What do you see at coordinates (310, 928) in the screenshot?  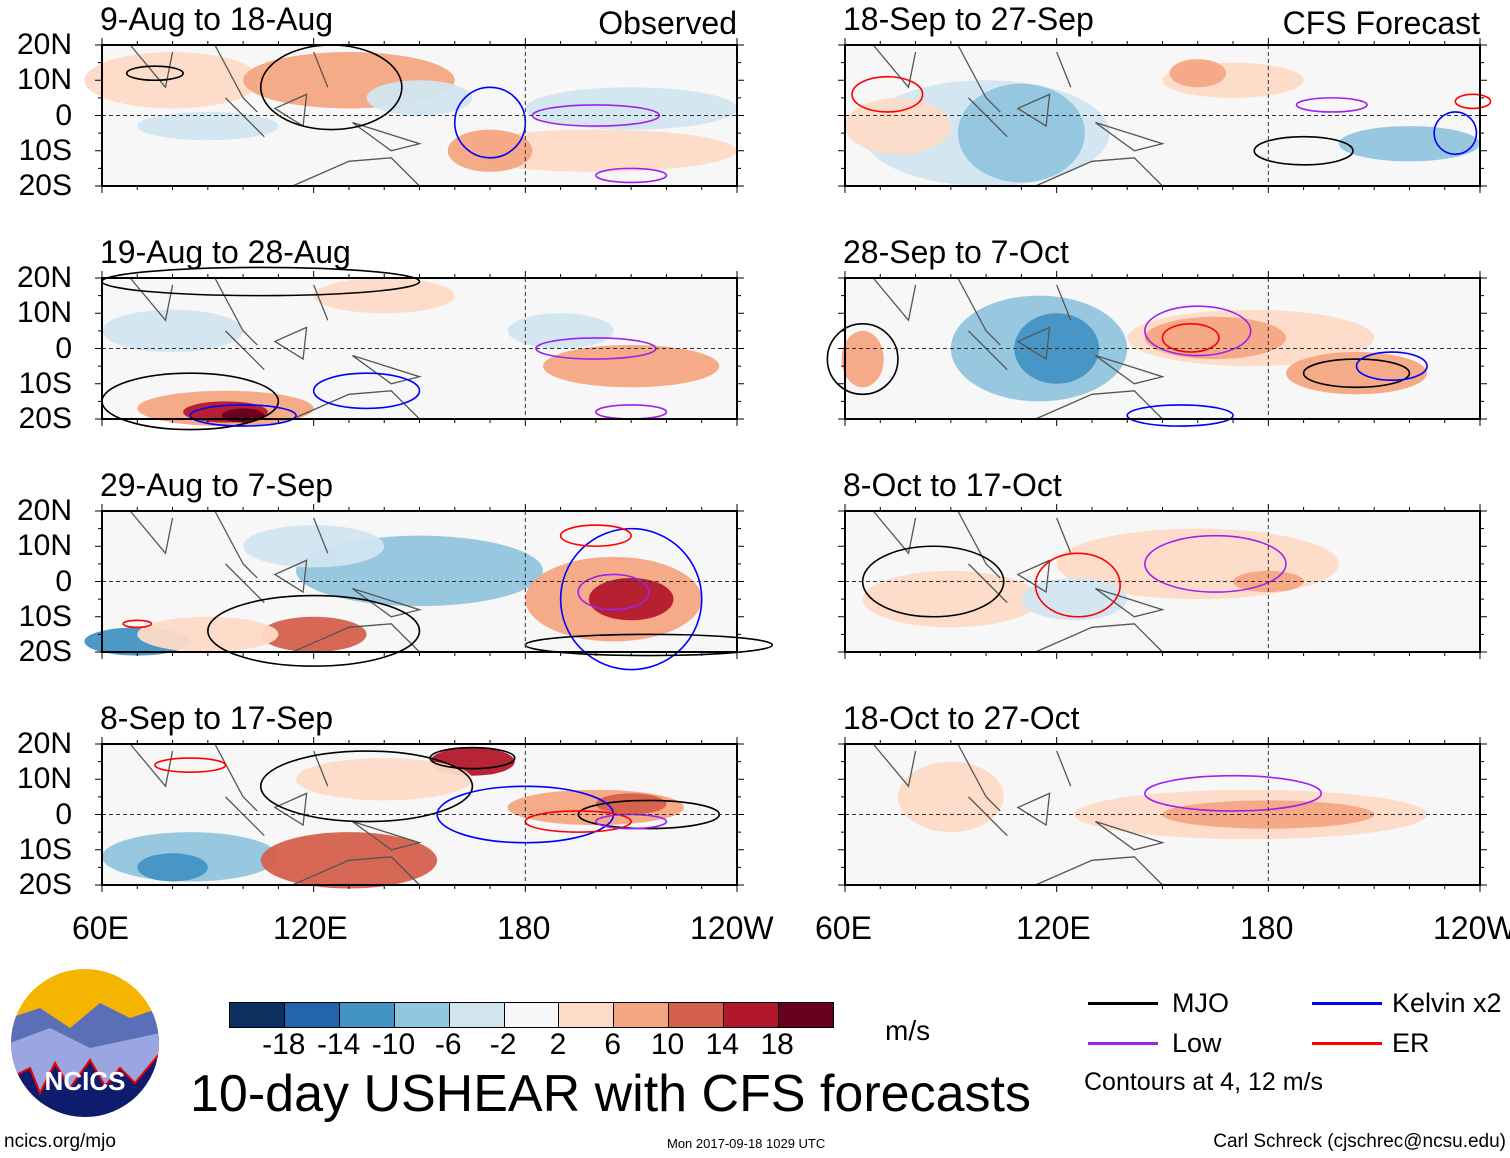 I see `x-tick-label: 120E` at bounding box center [310, 928].